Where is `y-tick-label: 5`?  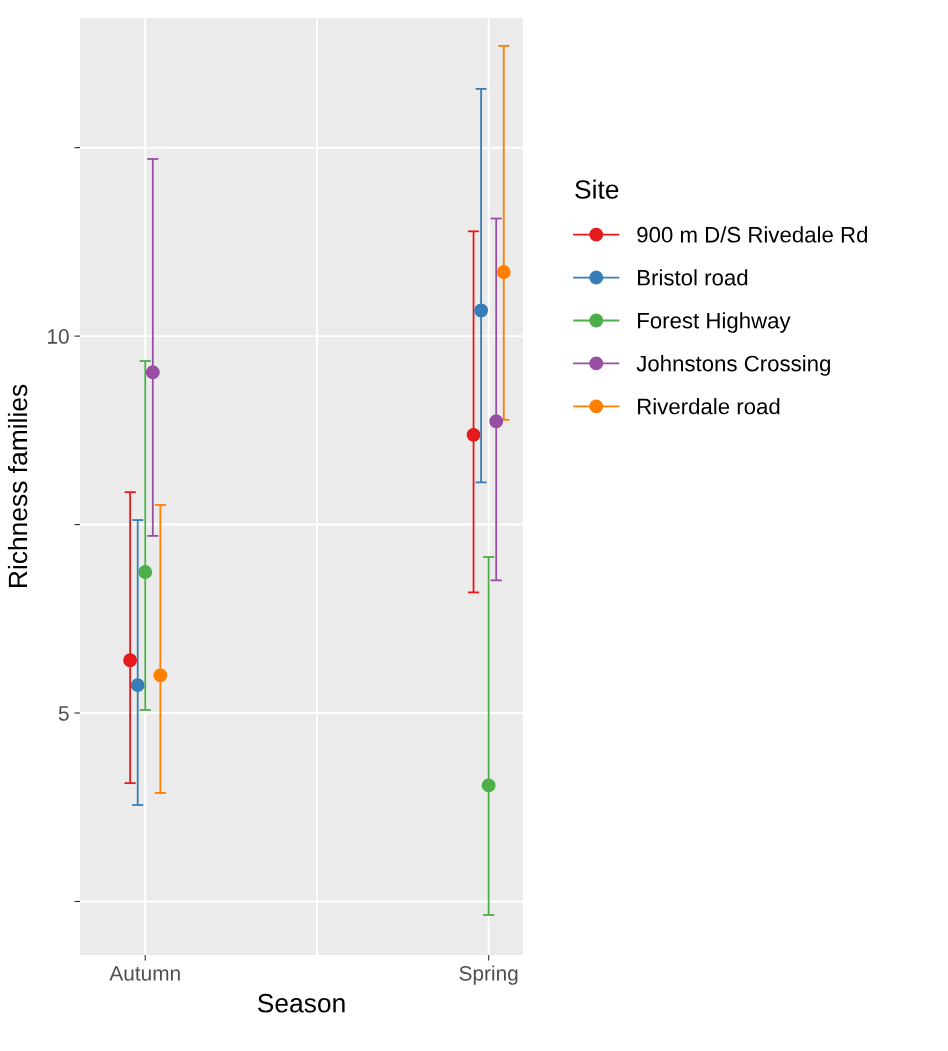
y-tick-label: 5 is located at coordinates (63, 713).